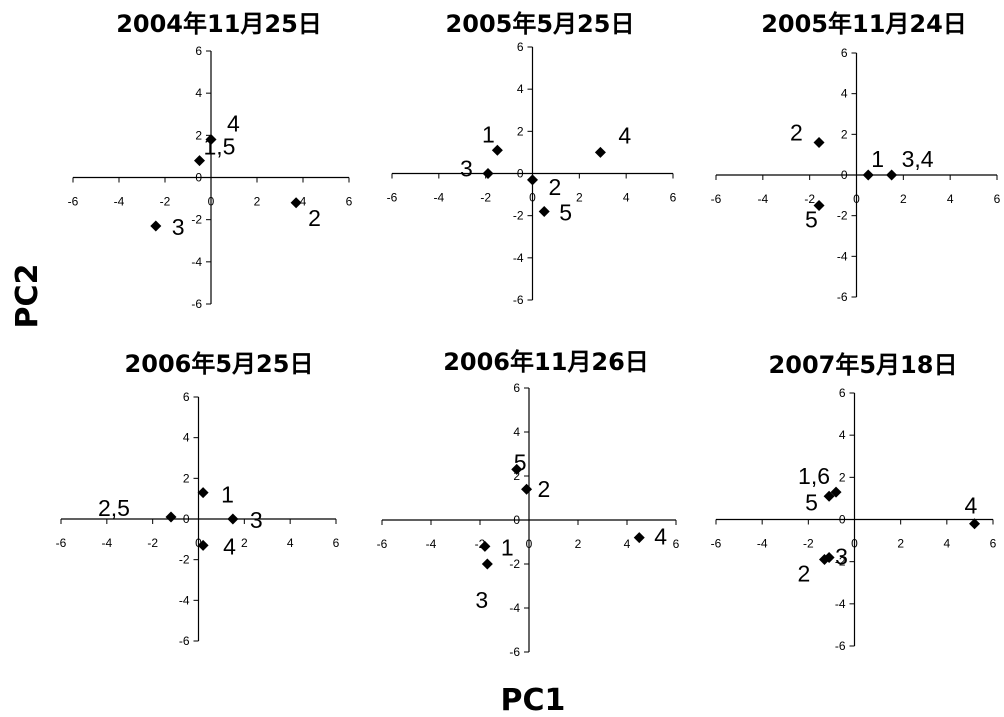 The width and height of the screenshot is (1004, 717). I want to click on data-point-label: 3,4, so click(918, 159).